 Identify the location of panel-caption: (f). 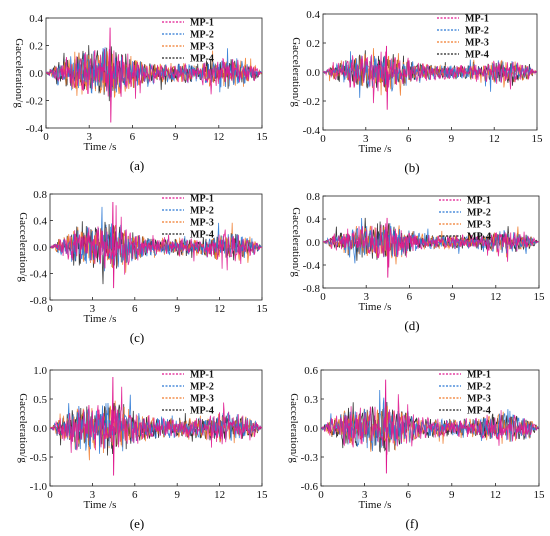
(412, 523).